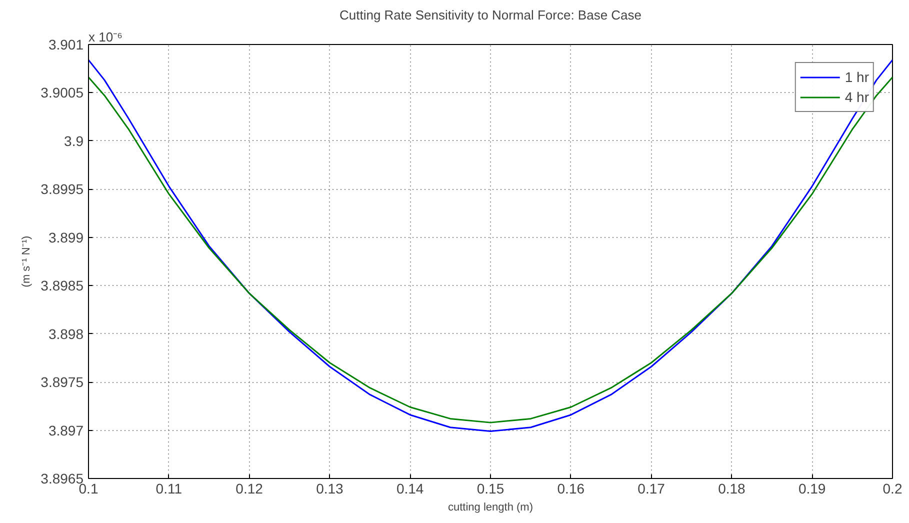 The width and height of the screenshot is (909, 523). Describe the element at coordinates (105, 37) in the screenshot. I see `annotation: x 10⁻⁶` at that location.